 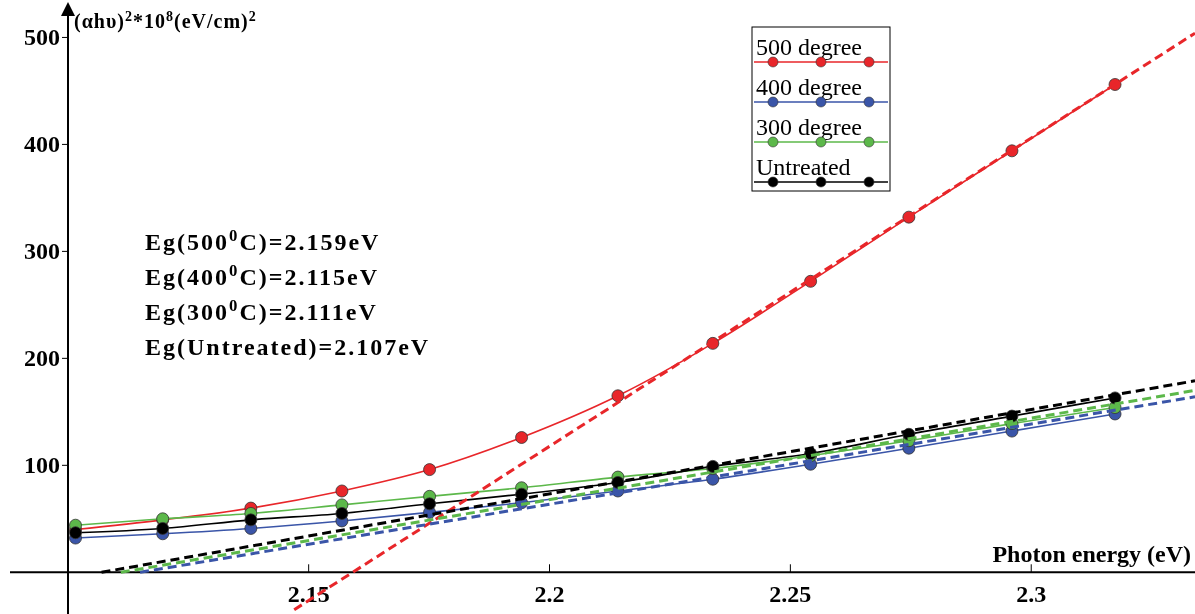 What do you see at coordinates (262, 275) in the screenshot?
I see `annotation: Eg(400$^{0}$C)=2.115eV` at bounding box center [262, 275].